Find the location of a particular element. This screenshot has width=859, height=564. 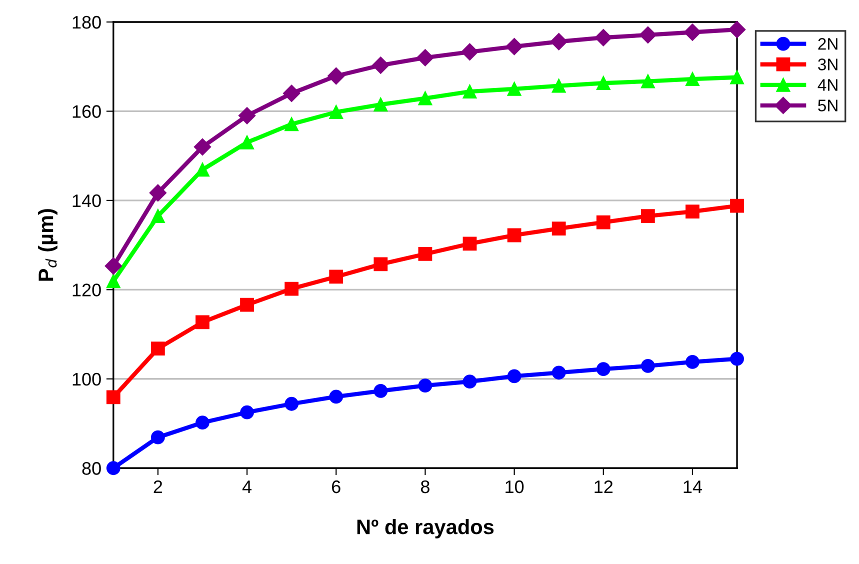

y-tick-label: 120 is located at coordinates (86, 290).